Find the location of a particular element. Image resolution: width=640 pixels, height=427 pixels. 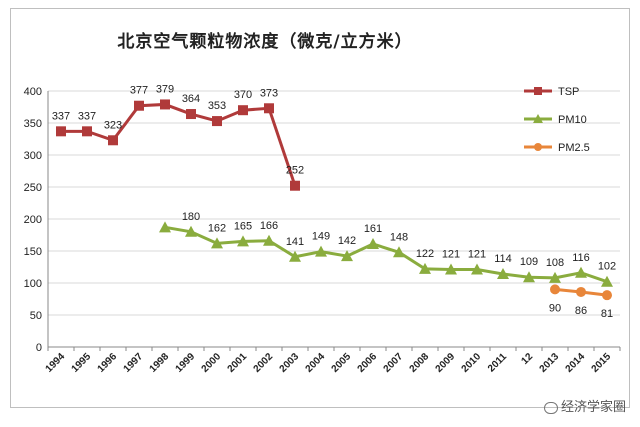

watermark: 经济学家圈 is located at coordinates (584, 405).